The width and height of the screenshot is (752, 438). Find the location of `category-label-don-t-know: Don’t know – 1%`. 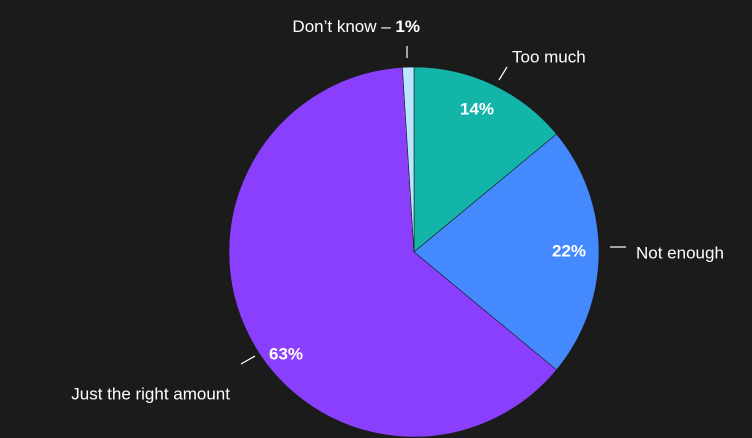

category-label-don-t-know: Don’t know – 1% is located at coordinates (356, 26).